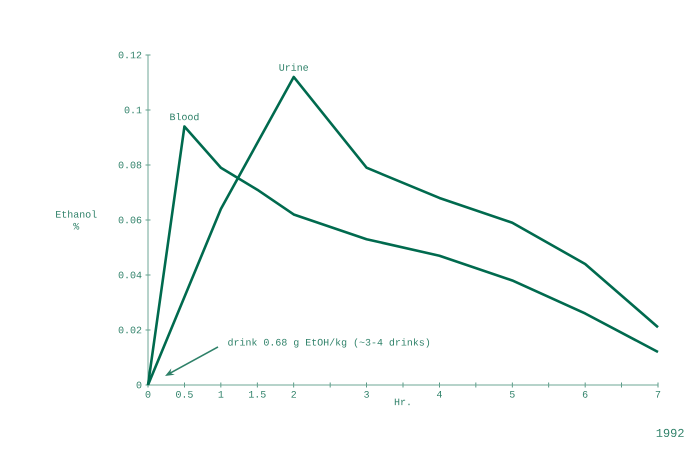 The image size is (690, 462). Describe the element at coordinates (184, 394) in the screenshot. I see `x-tick-label: 0.5` at that location.